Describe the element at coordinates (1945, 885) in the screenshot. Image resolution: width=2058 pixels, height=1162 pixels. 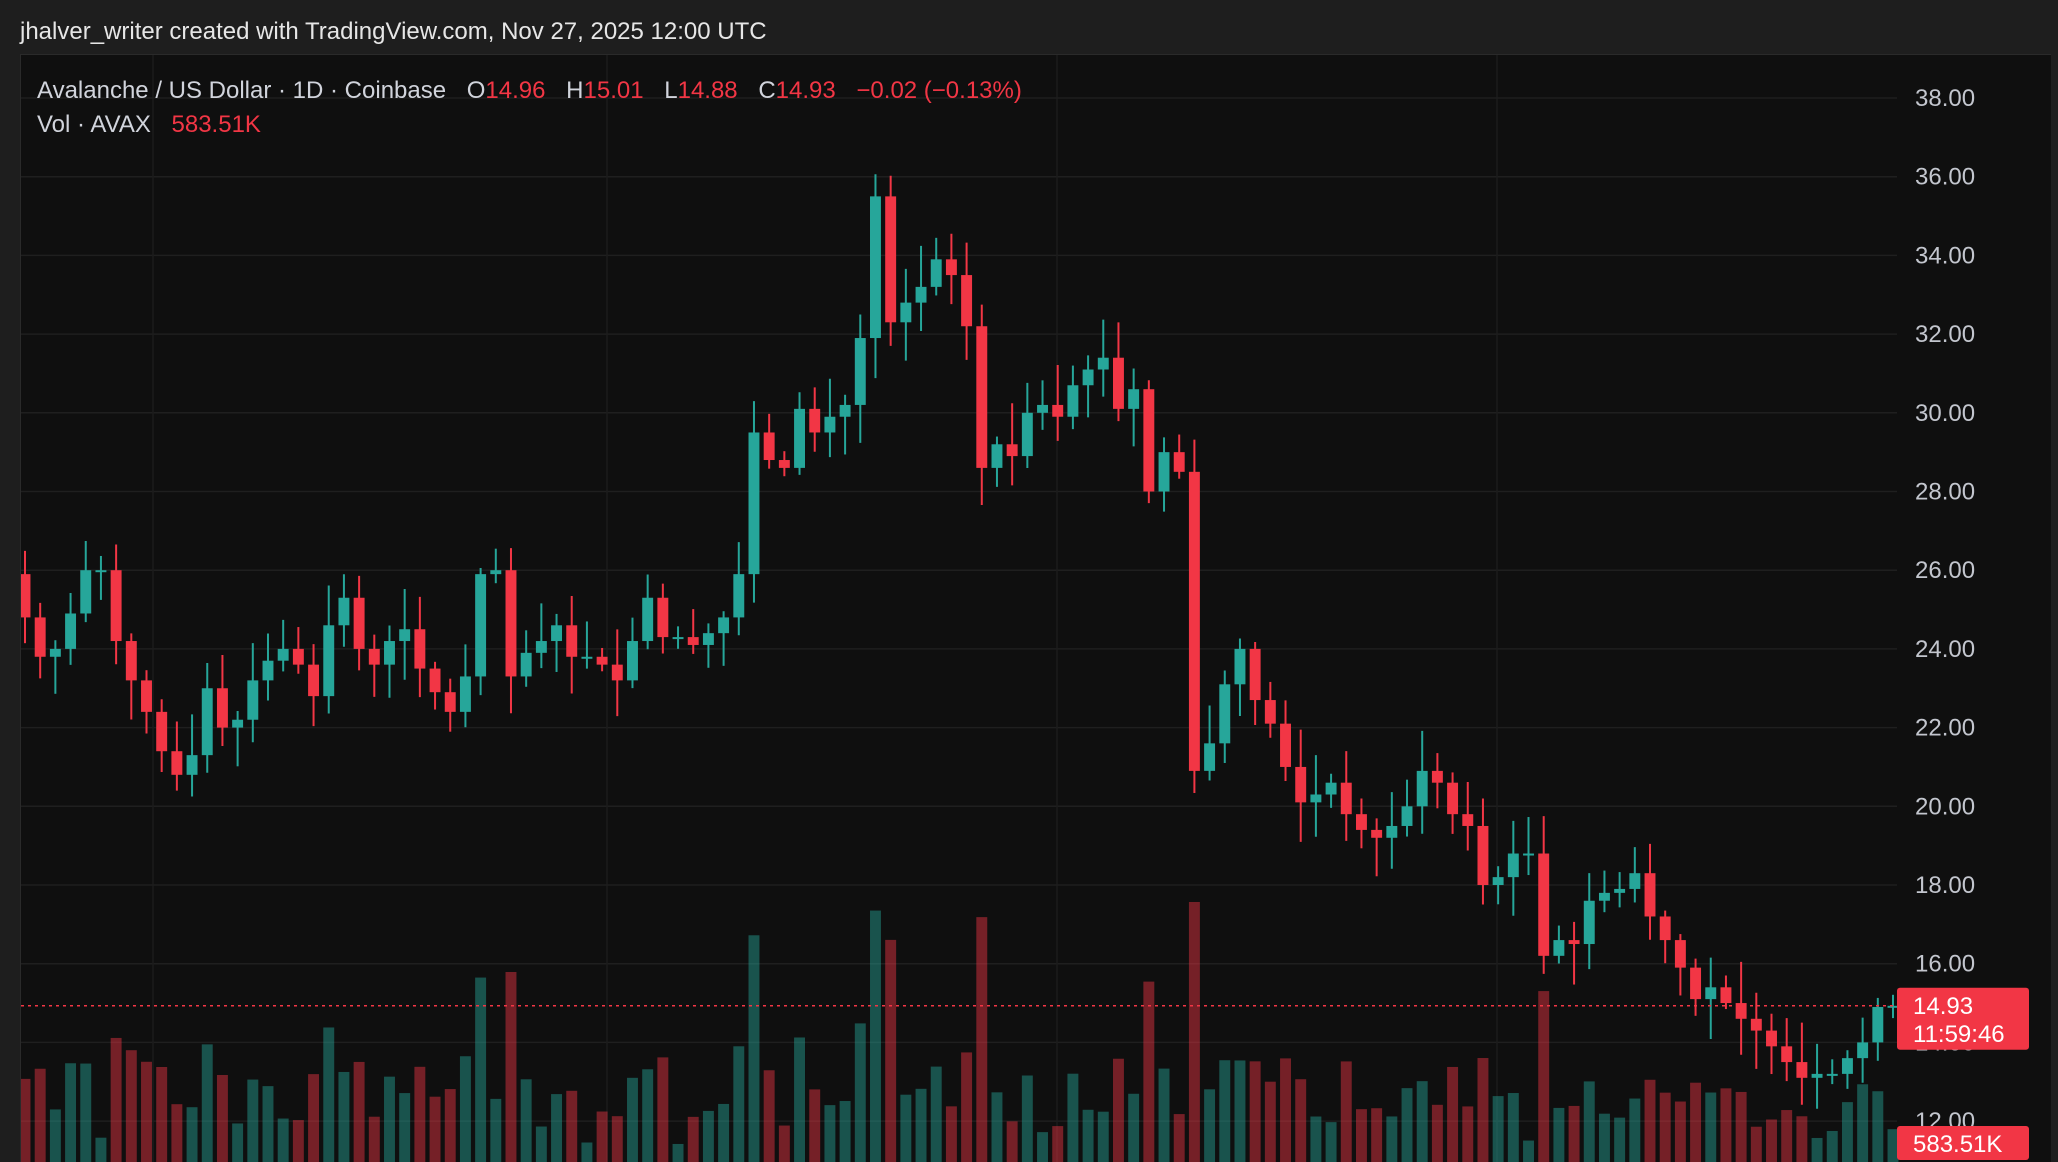
I see `y-axis-tick-label: 18.00` at that location.